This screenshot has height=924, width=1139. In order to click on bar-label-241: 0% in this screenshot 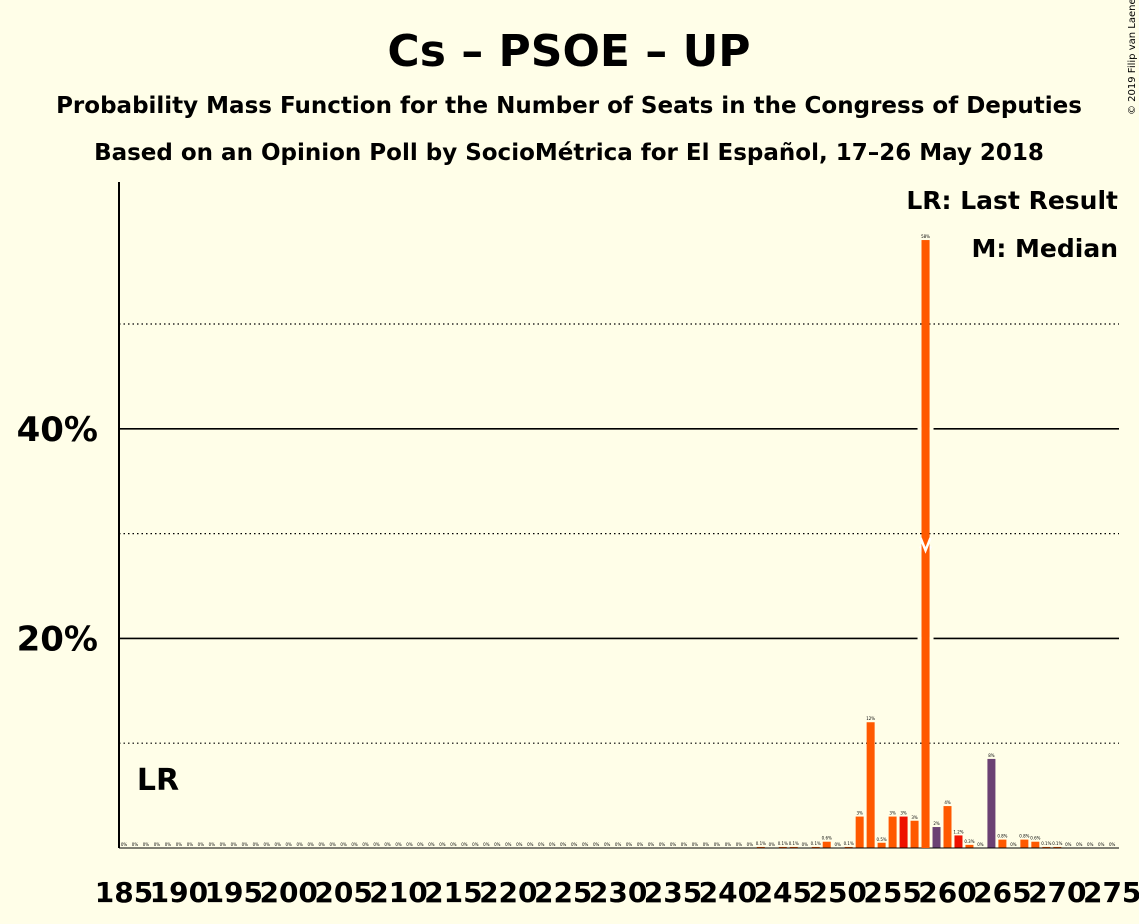, I will do `click(739, 844)`.